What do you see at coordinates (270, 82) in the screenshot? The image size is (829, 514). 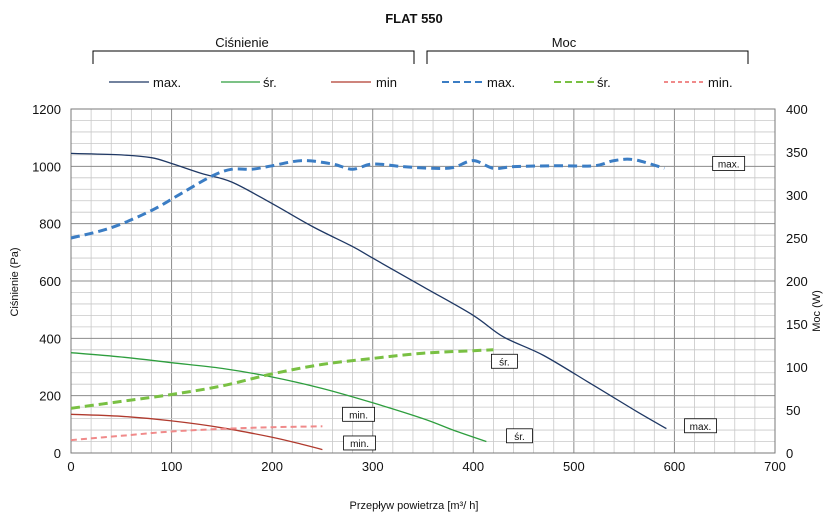 I see `legend-label-ciśnienie-śr: śr.` at bounding box center [270, 82].